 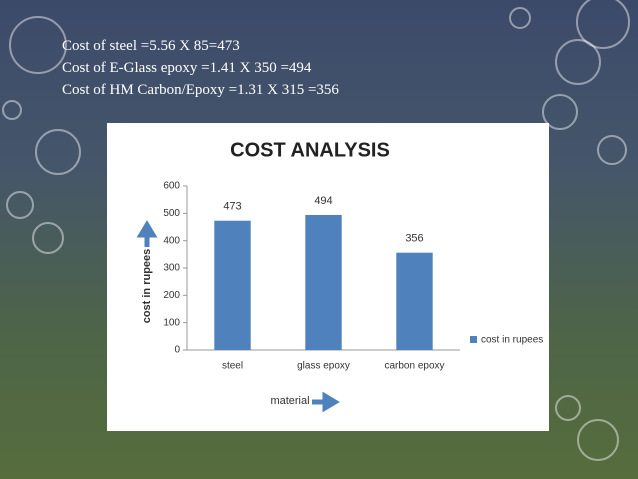 I want to click on legend-swatch, so click(x=473, y=339).